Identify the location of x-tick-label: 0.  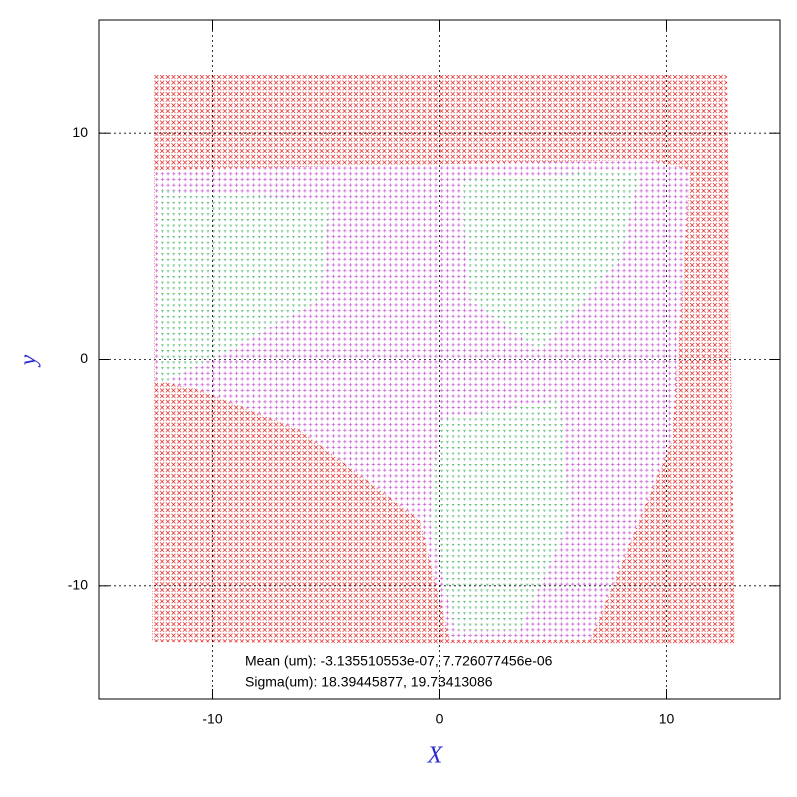
(440, 719).